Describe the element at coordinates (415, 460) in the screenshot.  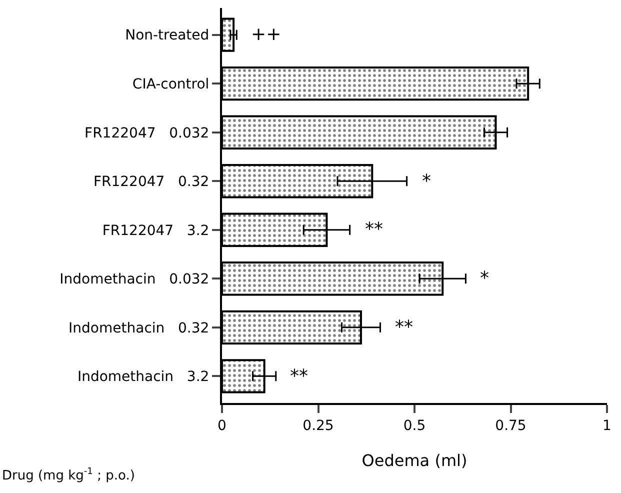
I see `x-axis-title: Oedema (ml)` at that location.